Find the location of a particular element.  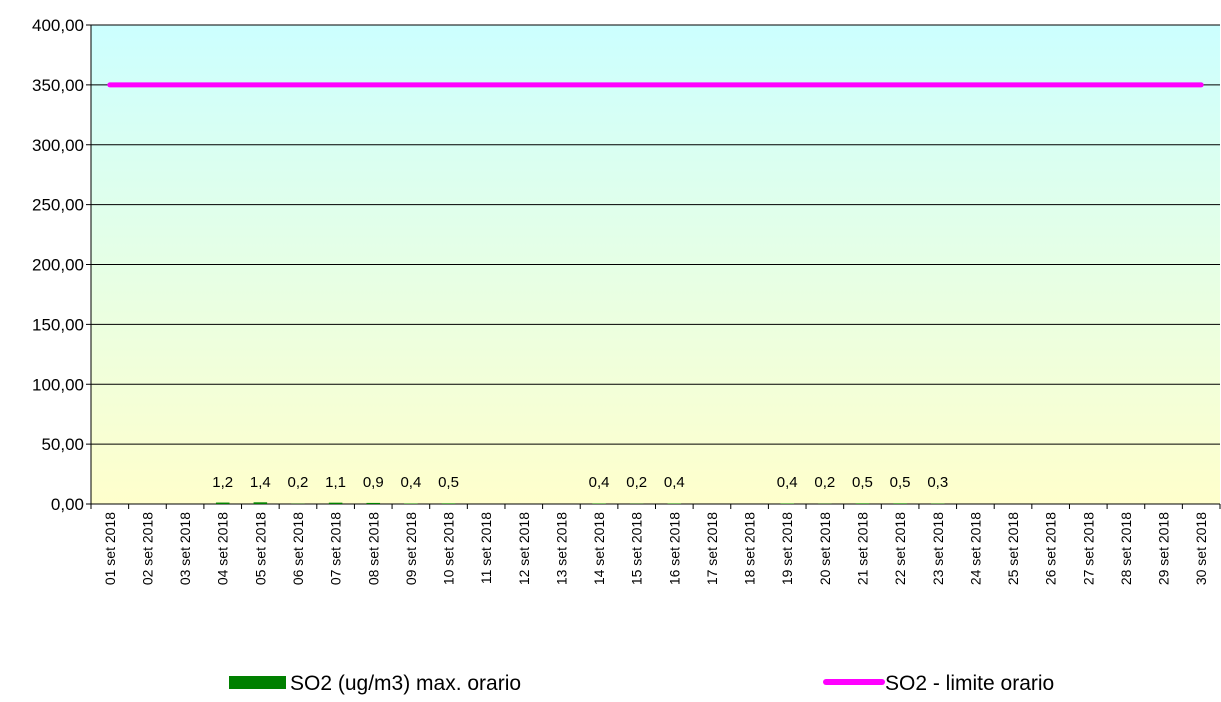

y-tick-label: 300,00 is located at coordinates (58, 145).